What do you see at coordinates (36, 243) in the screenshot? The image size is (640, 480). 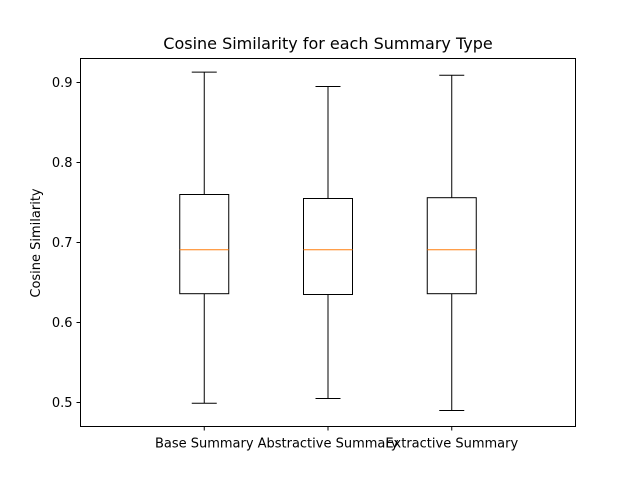 I see `y-axis-label: Cosine Similarity` at bounding box center [36, 243].